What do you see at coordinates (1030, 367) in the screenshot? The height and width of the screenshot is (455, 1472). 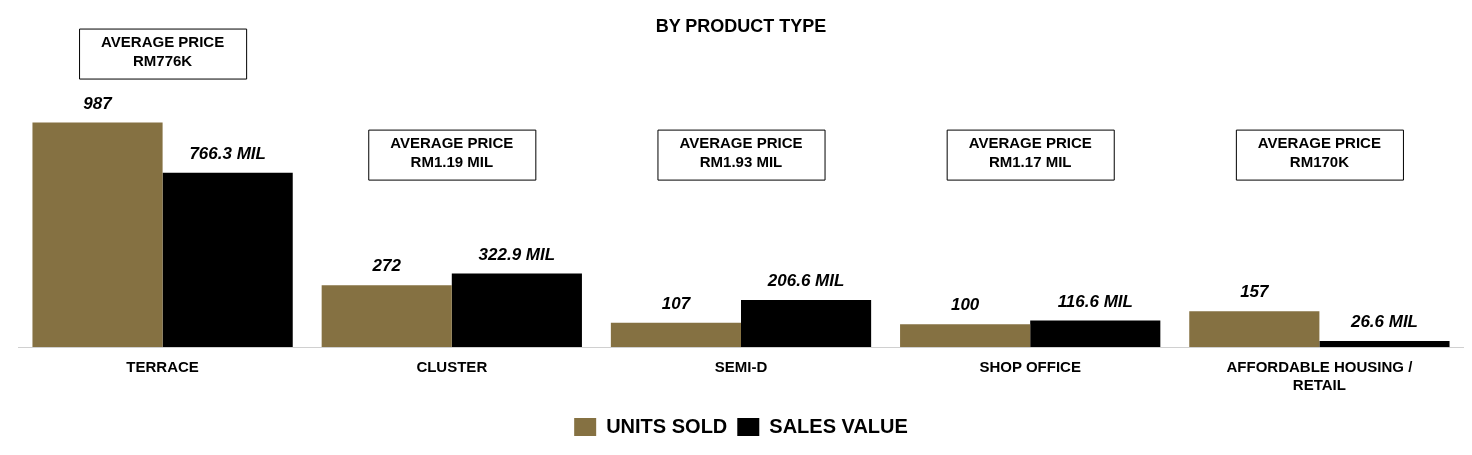 I see `x-tick-label: SHOP OFFICE` at bounding box center [1030, 367].